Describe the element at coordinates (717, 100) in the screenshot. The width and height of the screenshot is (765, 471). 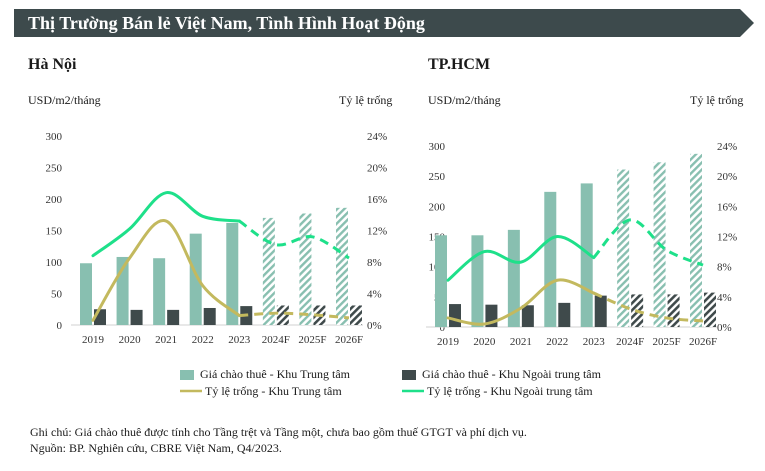
I see `y2-axis-label-hcmc: Tỷ lệ trống` at that location.